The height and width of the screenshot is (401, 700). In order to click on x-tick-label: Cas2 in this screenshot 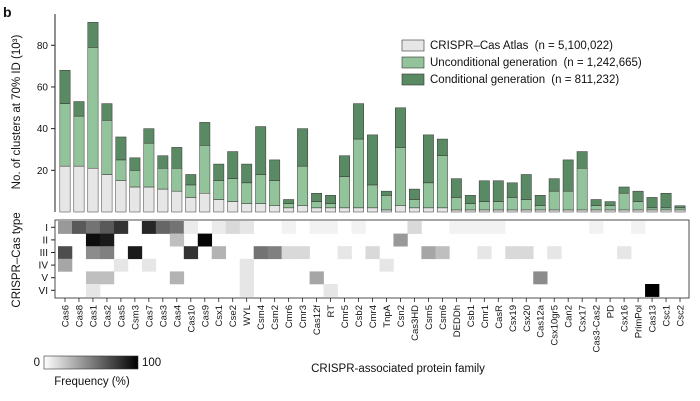, I will do `click(107, 316)`.